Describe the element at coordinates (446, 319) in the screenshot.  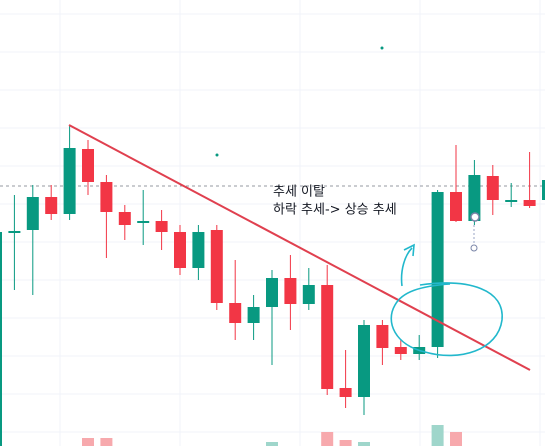
I see `hand-circle` at that location.